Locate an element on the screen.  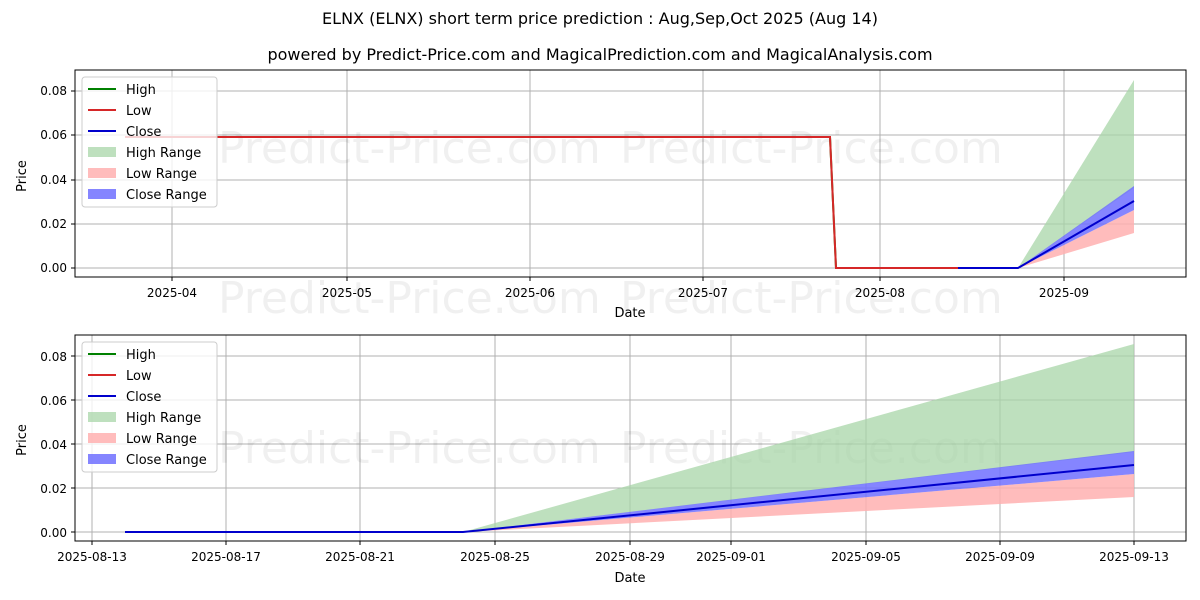
bottom-y-ticks is located at coordinates (73, 444).